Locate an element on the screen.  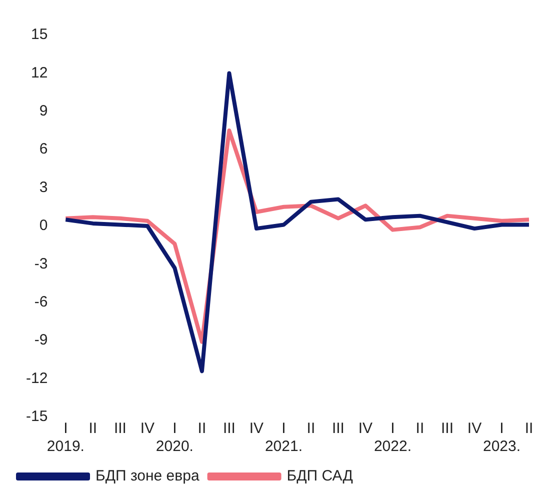
y-tick-label: -9 is located at coordinates (41, 340).